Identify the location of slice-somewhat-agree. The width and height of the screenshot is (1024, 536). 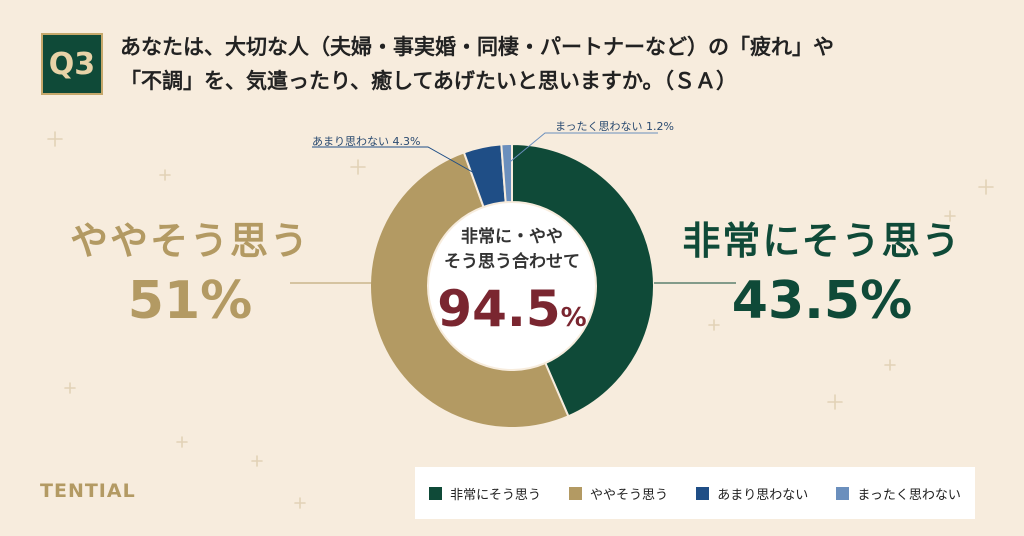
(469, 290).